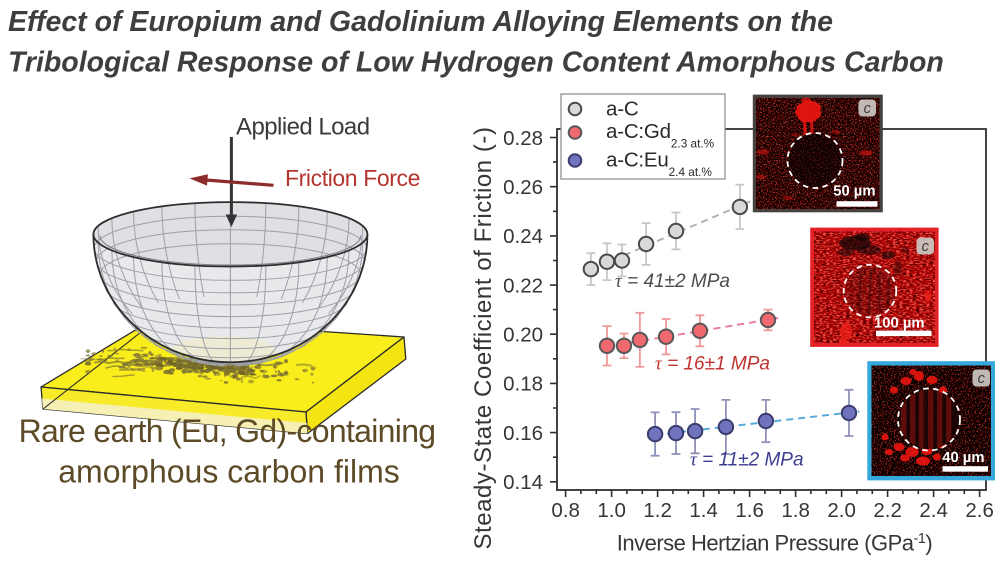 The width and height of the screenshot is (1002, 563). What do you see at coordinates (523, 384) in the screenshot?
I see `svg-text: 0.18` at bounding box center [523, 384].